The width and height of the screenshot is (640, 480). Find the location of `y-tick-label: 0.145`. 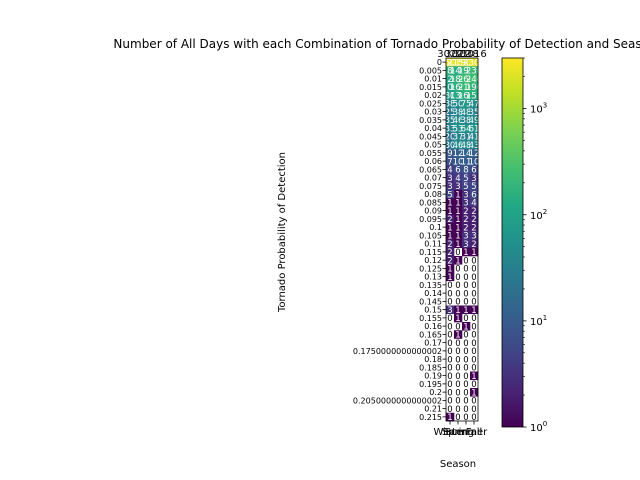

y-tick-label: 0.145 is located at coordinates (430, 301).